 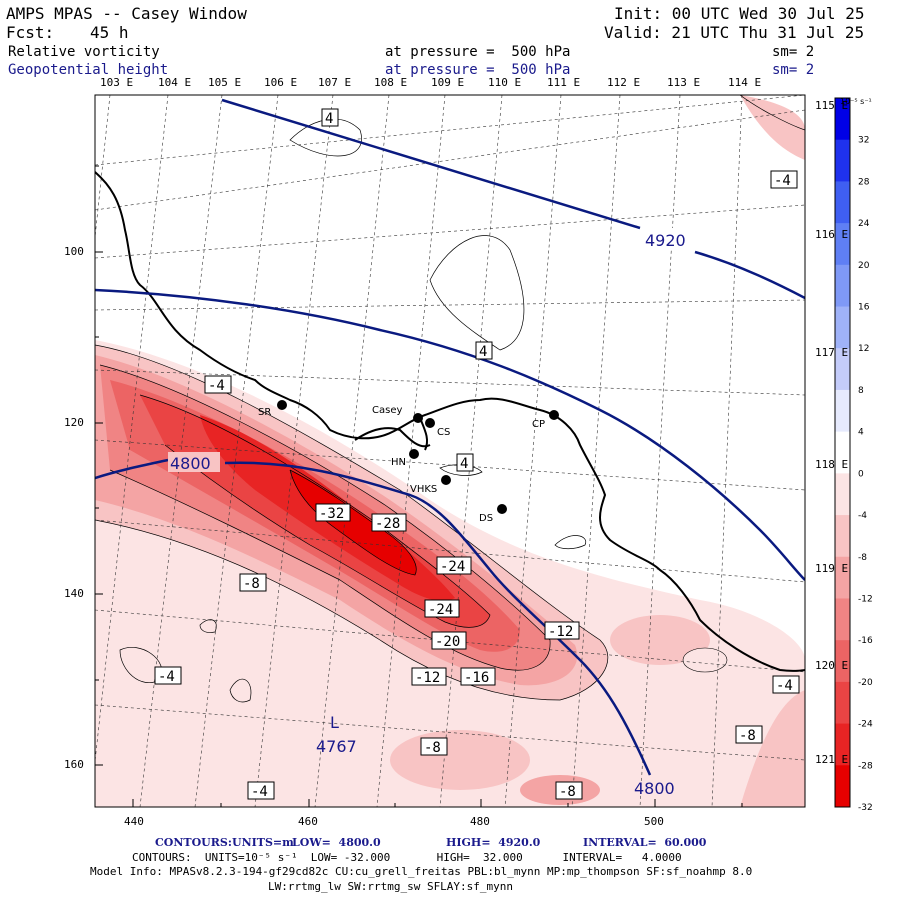 What do you see at coordinates (654, 821) in the screenshot?
I see `x-tick-label: 500` at bounding box center [654, 821].